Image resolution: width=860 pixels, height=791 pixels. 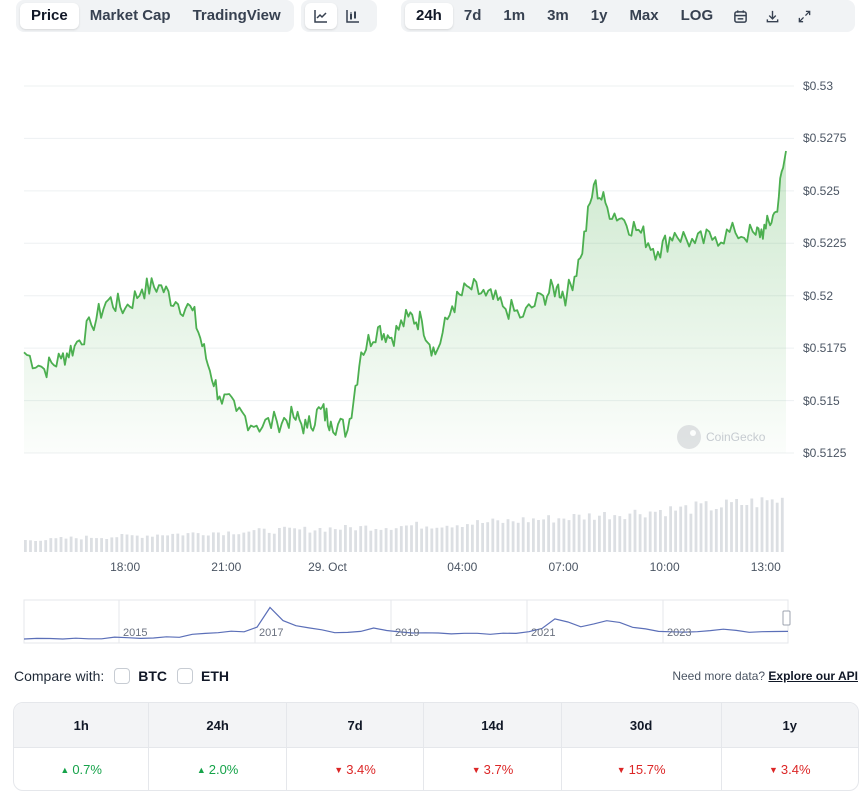 I want to click on price-change-value: ▼ 15.7%, so click(x=641, y=769).